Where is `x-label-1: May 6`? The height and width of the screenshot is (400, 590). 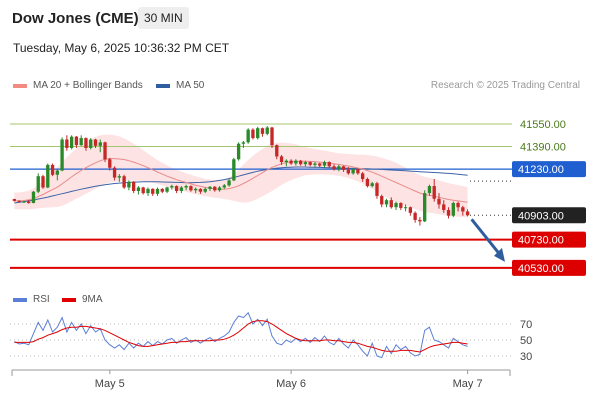 x-label-1: May 6 is located at coordinates (291, 384).